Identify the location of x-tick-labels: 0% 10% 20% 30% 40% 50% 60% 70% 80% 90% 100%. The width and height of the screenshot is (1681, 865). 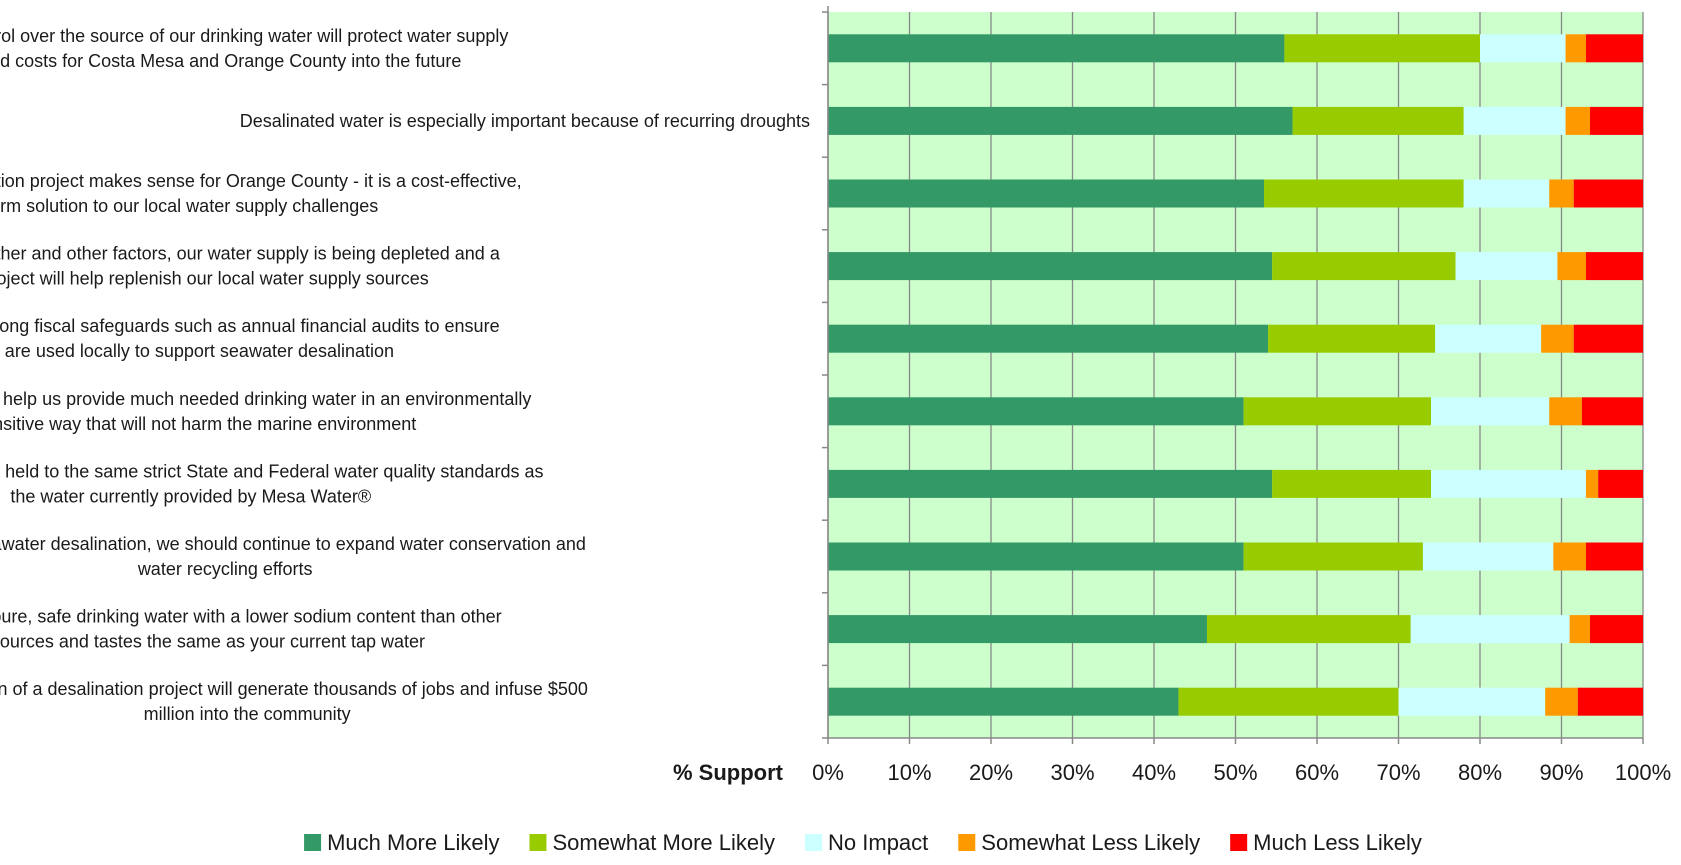
(1241, 772).